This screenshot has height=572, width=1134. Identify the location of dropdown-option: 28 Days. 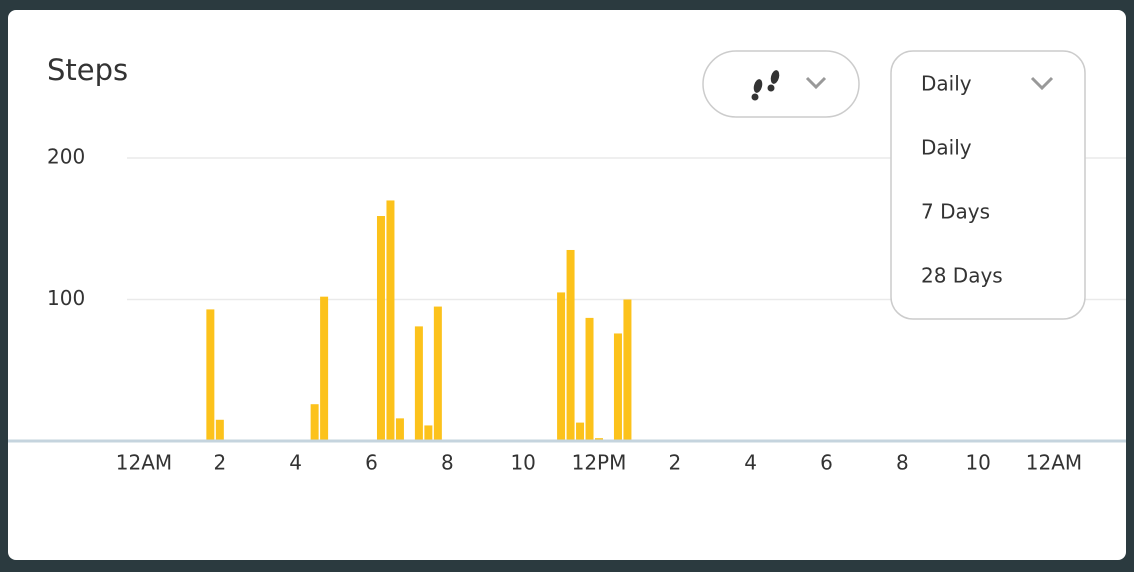
(962, 276).